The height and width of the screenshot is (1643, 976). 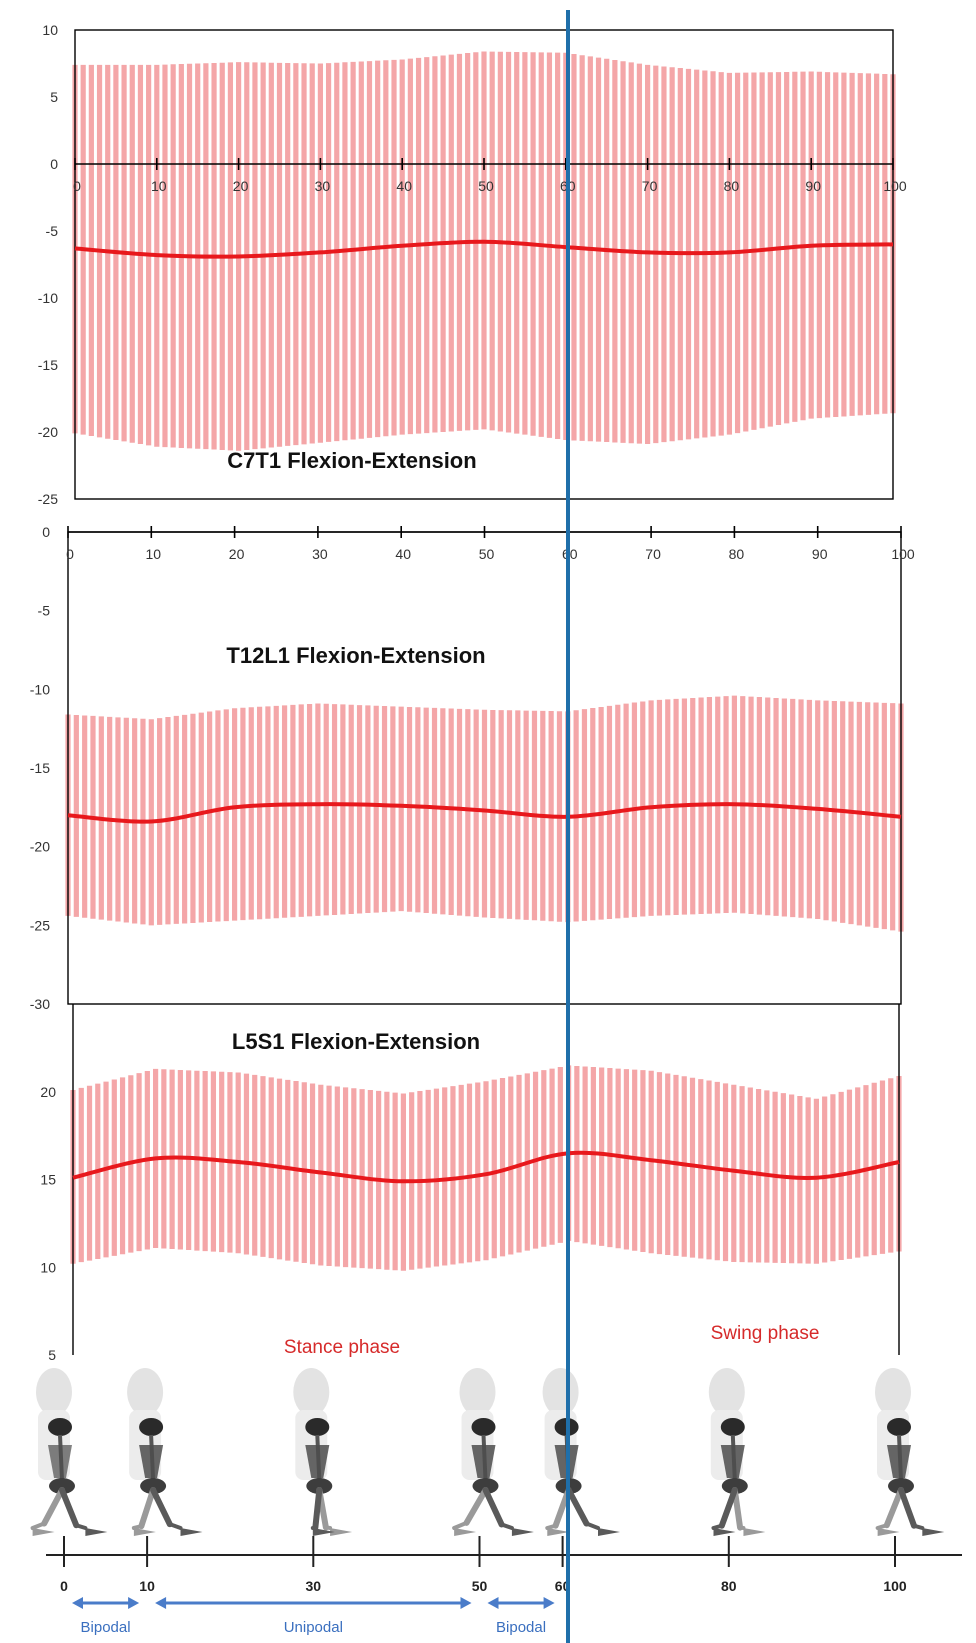 What do you see at coordinates (895, 1586) in the screenshot?
I see `gait-axis-tick-label: 100` at bounding box center [895, 1586].